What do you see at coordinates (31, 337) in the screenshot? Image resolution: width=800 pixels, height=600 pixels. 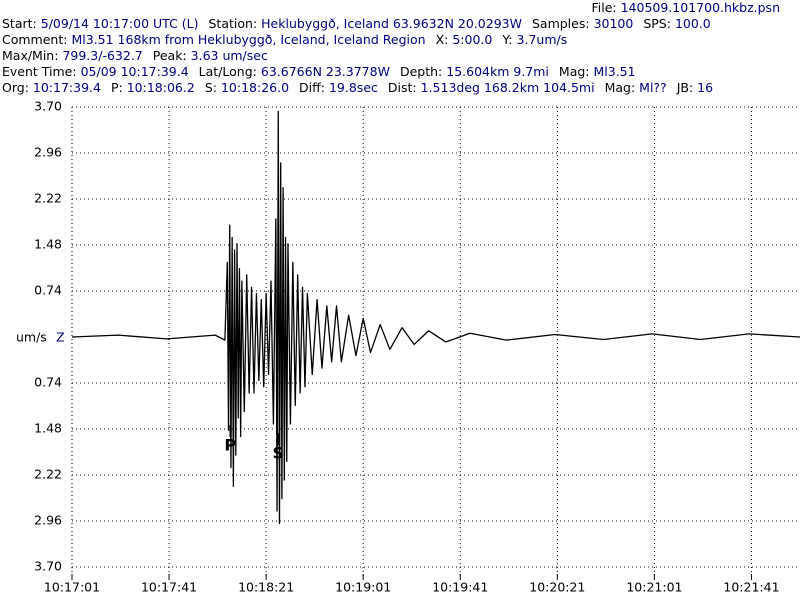 I see `y-axis-label: um/s` at bounding box center [31, 337].